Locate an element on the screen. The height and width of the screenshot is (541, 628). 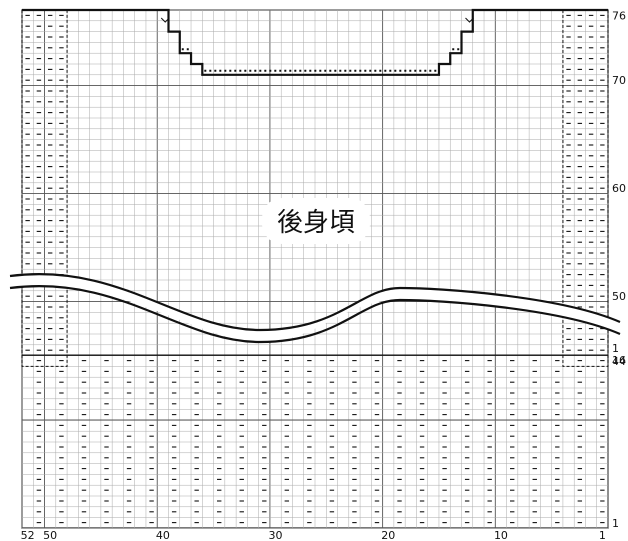
title-group: 後身頃 is located at coordinates (316, 221).